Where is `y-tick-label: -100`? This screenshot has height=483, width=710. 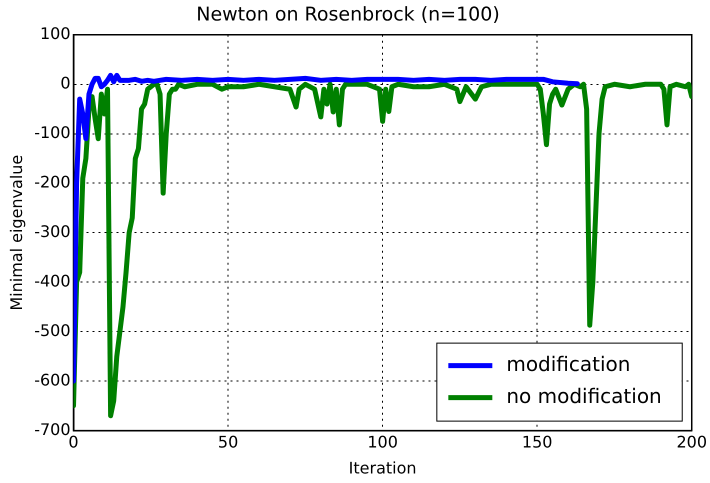 y-tick-label: -100 is located at coordinates (52, 132).